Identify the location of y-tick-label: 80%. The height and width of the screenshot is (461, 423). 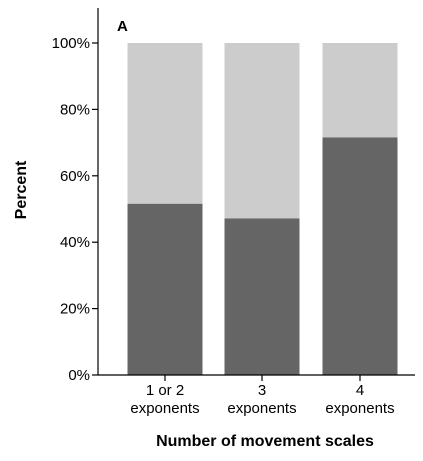
(75, 109).